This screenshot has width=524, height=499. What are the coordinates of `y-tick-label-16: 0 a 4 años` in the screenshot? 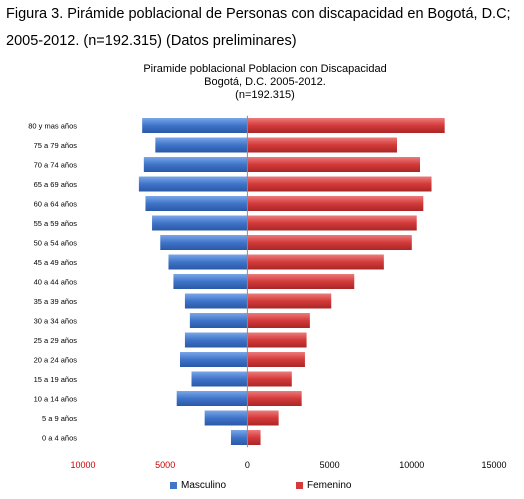 It's located at (59, 438).